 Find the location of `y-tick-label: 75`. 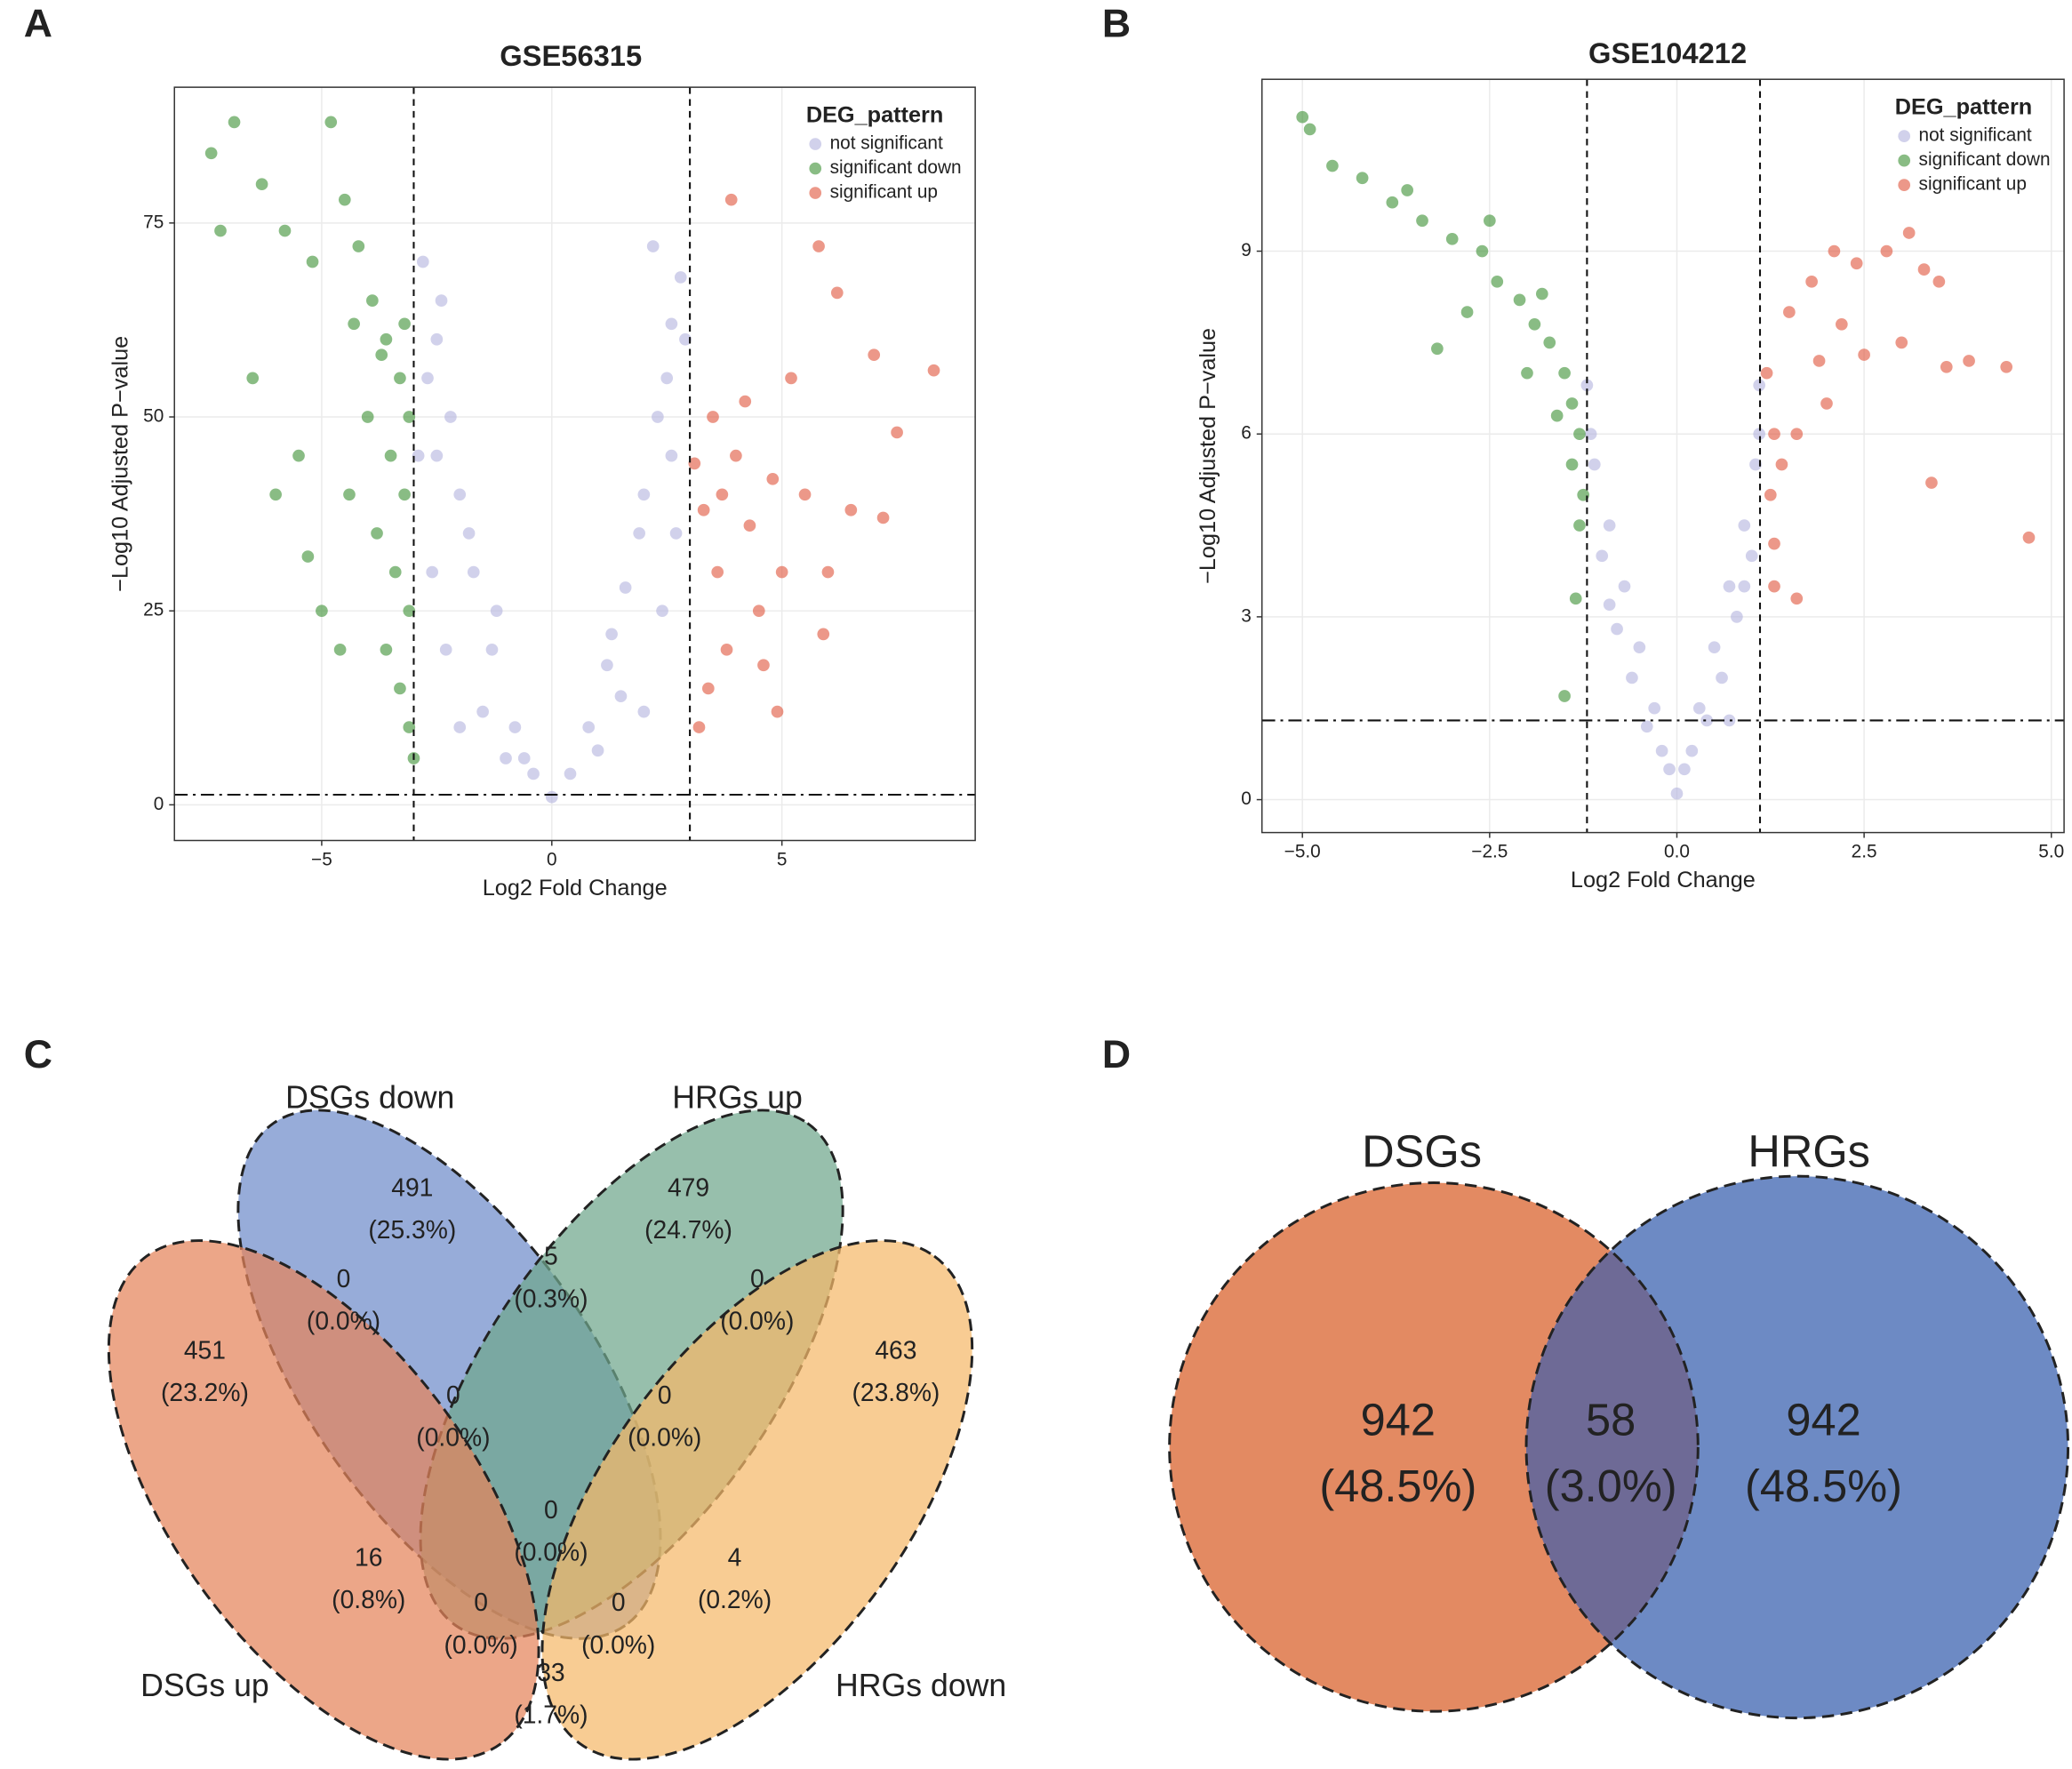

y-tick-label: 75 is located at coordinates (153, 222).